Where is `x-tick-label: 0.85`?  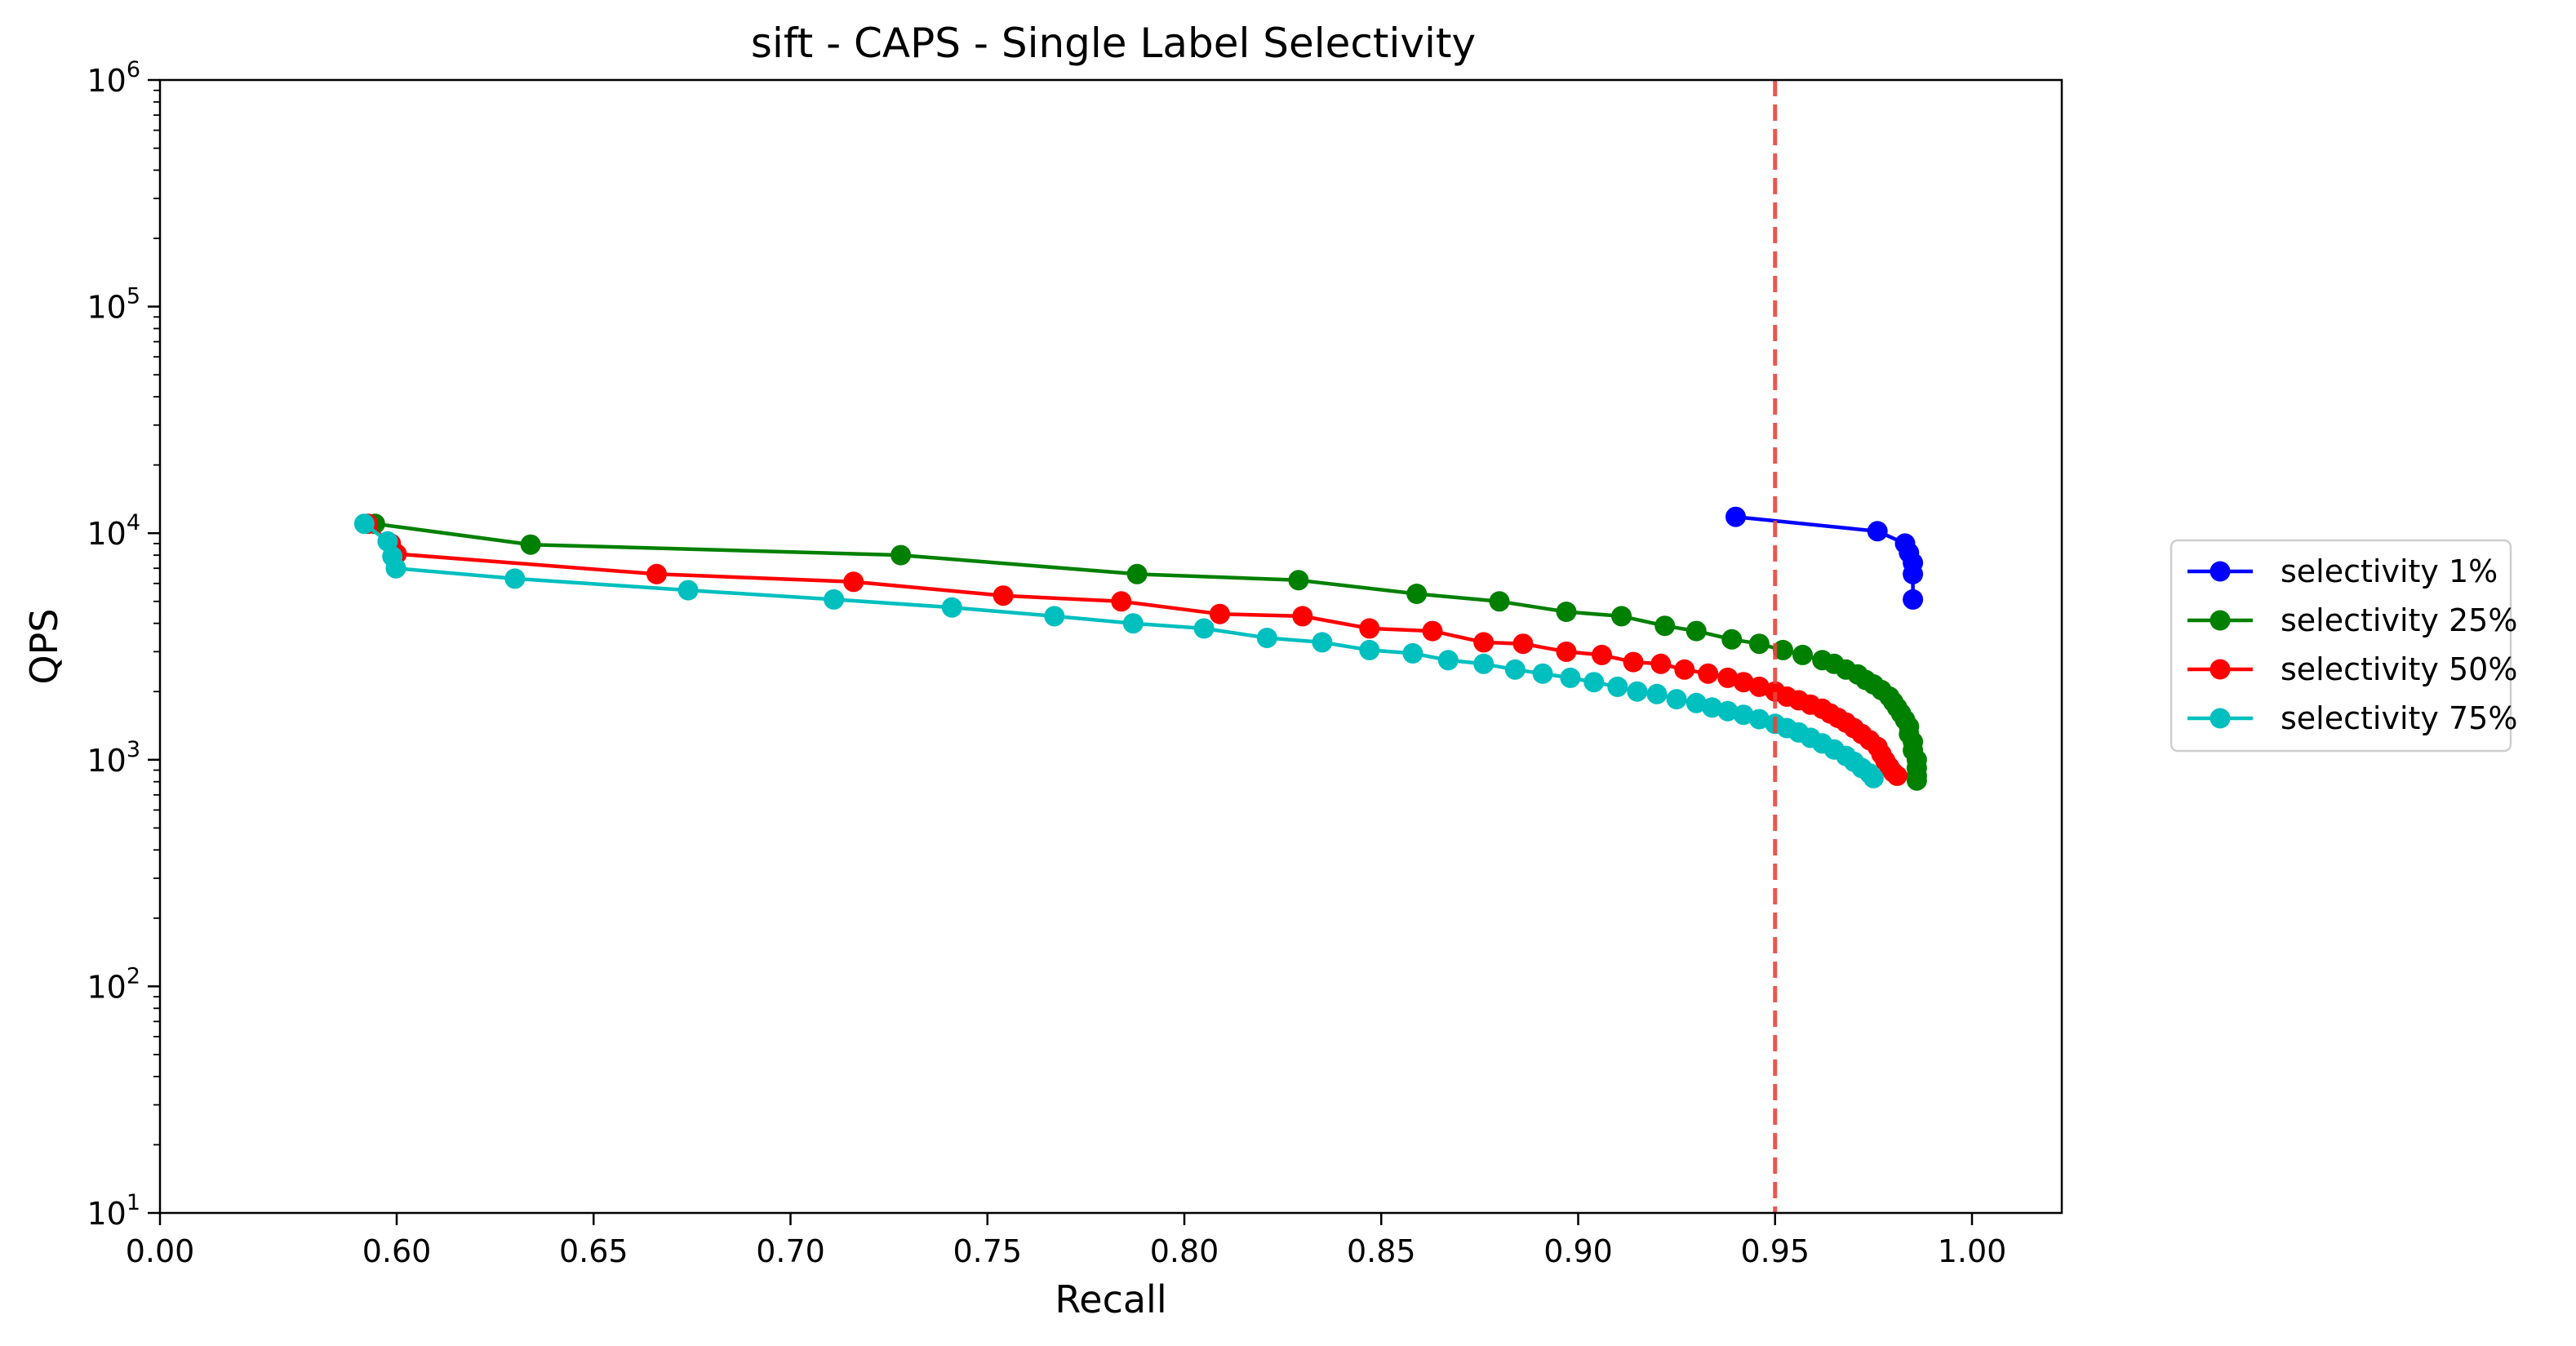
x-tick-label: 0.85 is located at coordinates (1381, 1251).